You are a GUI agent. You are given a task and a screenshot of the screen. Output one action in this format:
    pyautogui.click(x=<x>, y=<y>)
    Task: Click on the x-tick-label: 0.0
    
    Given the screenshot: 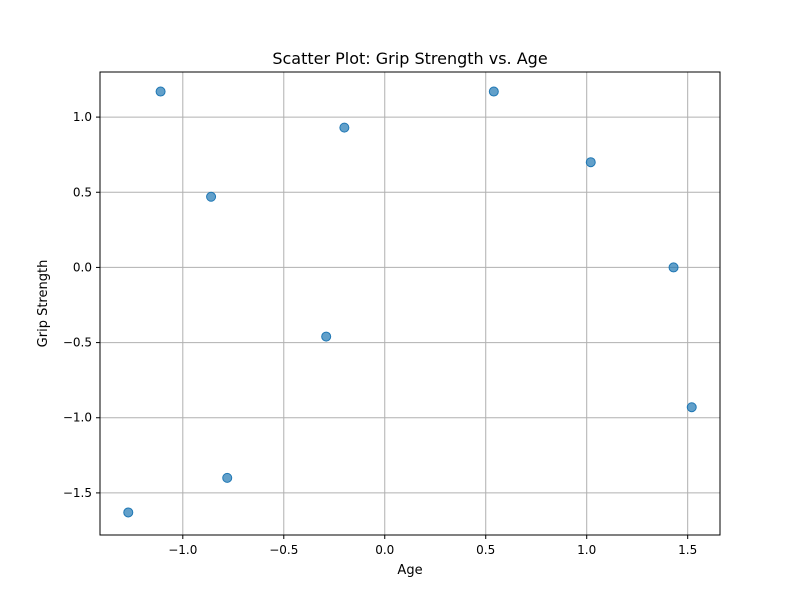 What is the action you would take?
    pyautogui.click(x=384, y=550)
    